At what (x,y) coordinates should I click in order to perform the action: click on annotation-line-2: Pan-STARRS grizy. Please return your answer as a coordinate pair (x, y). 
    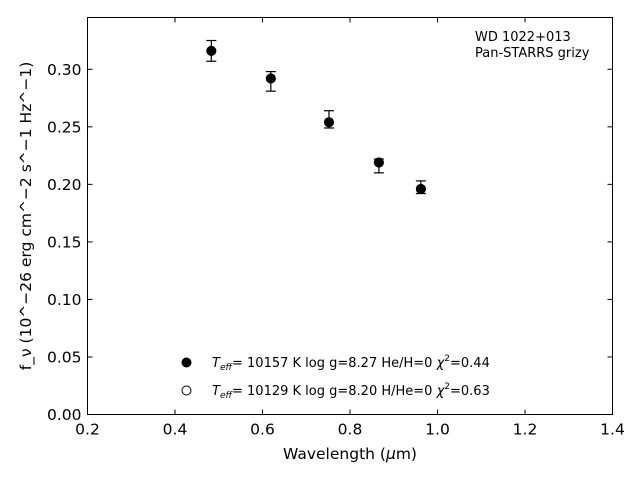
    Looking at the image, I should click on (532, 53).